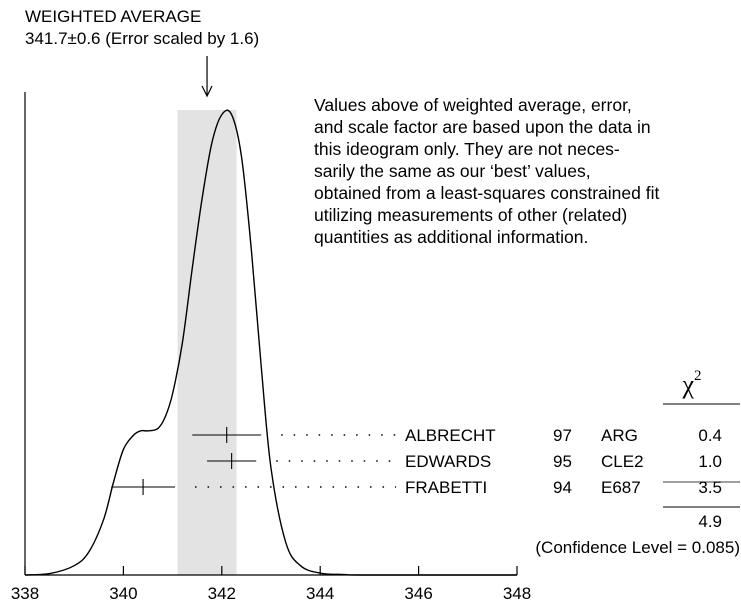  Describe the element at coordinates (207, 91) in the screenshot. I see `arrow-head` at that location.